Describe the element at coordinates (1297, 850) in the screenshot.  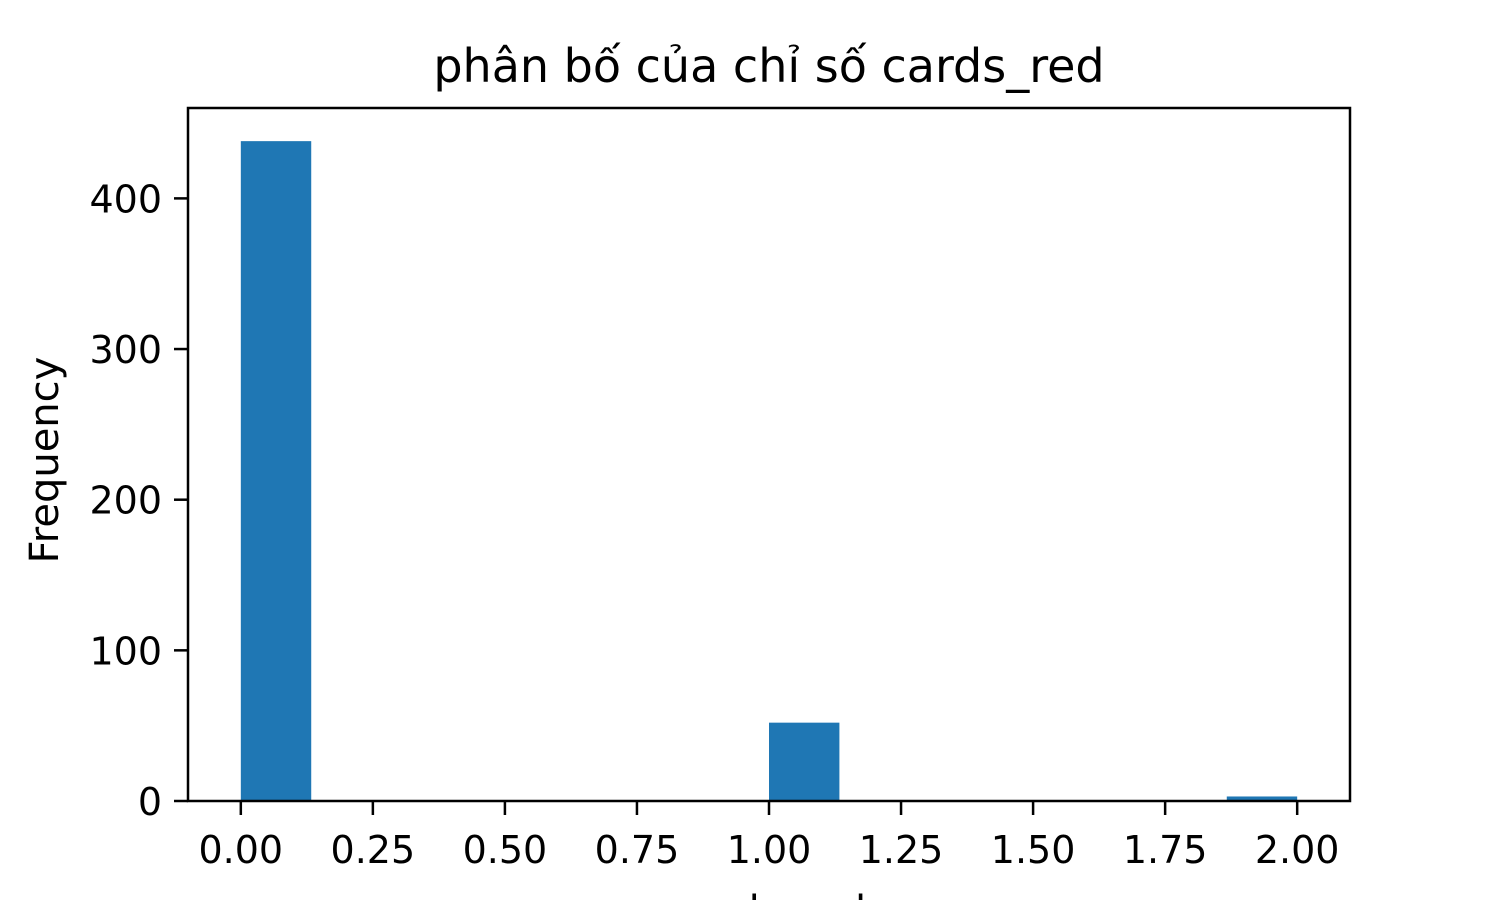
I see `x-tick-label: 2.00` at that location.